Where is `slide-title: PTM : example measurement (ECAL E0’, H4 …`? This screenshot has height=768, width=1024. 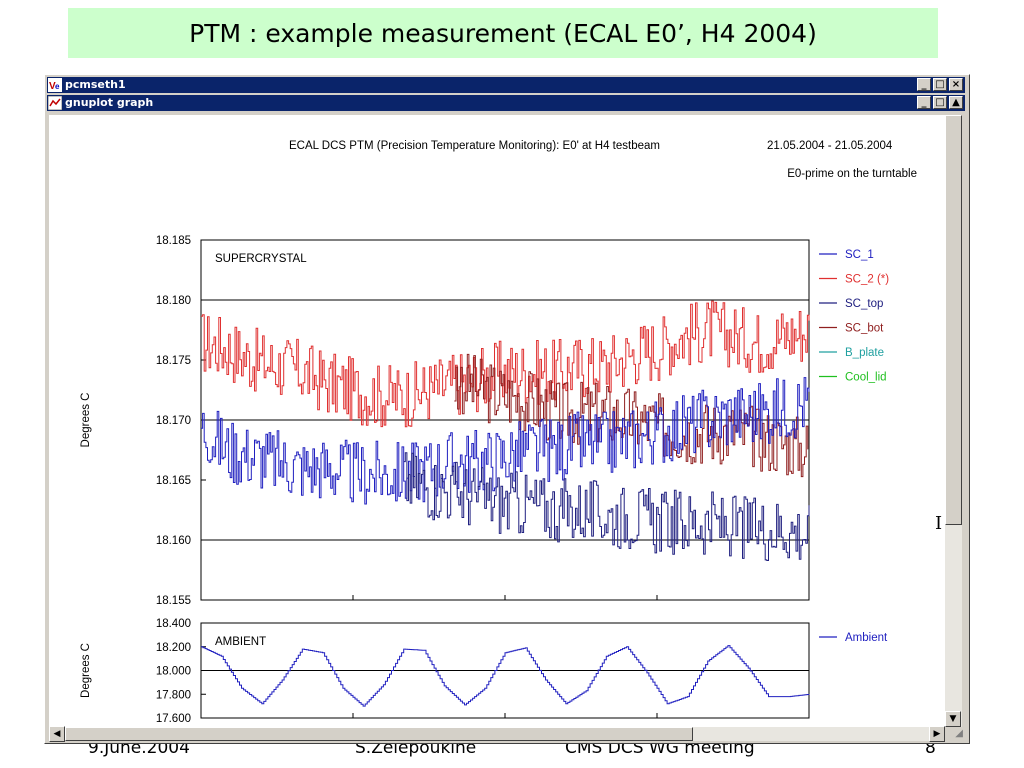
slide-title: PTM : example measurement (ECAL E0’, H4 … is located at coordinates (503, 33).